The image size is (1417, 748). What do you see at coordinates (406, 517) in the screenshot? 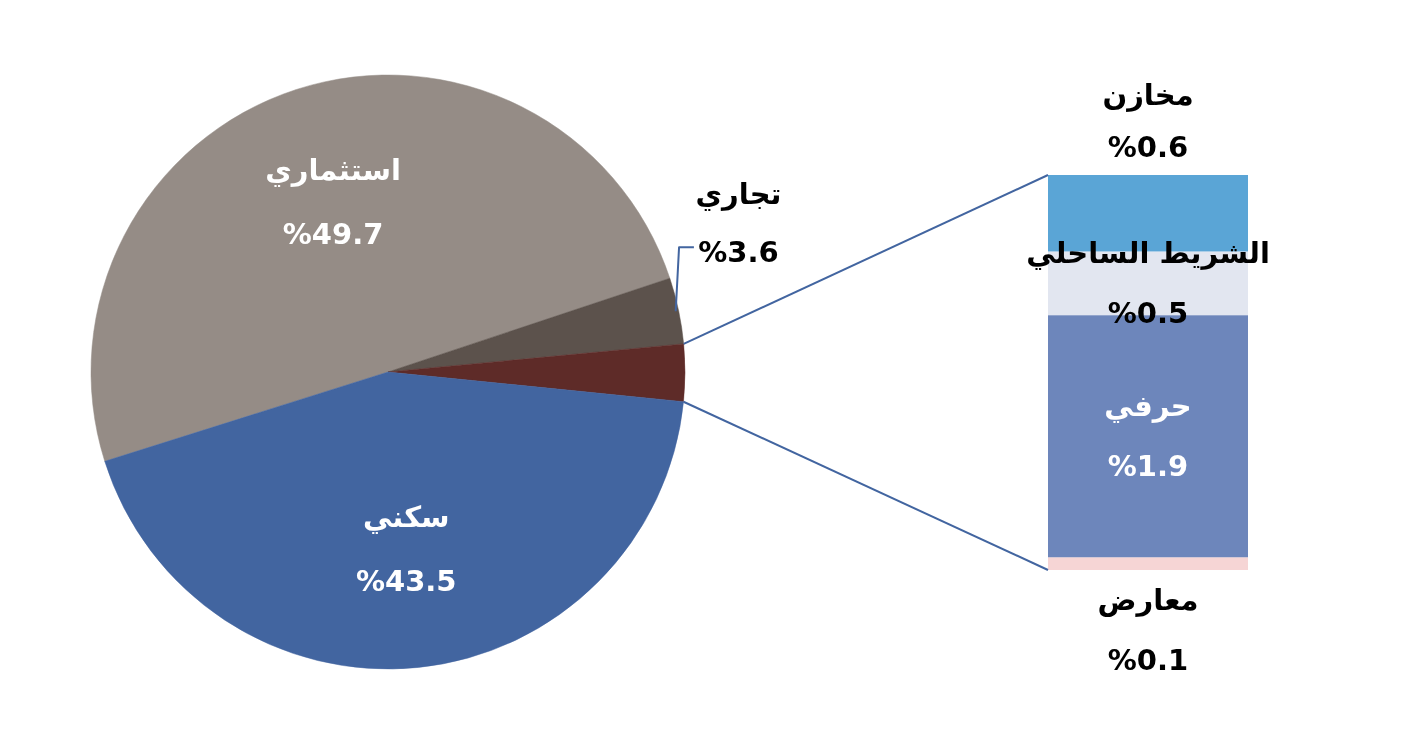
I see `slice-label: سكني` at bounding box center [406, 517].